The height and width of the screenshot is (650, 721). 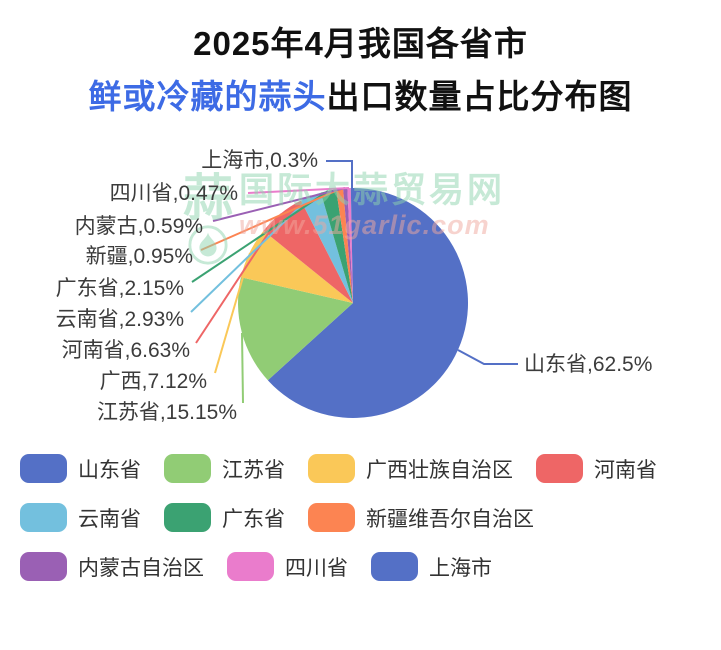 What do you see at coordinates (138, 226) in the screenshot?
I see `pie-label-neimenggu: 内蒙古,0.59%` at bounding box center [138, 226].